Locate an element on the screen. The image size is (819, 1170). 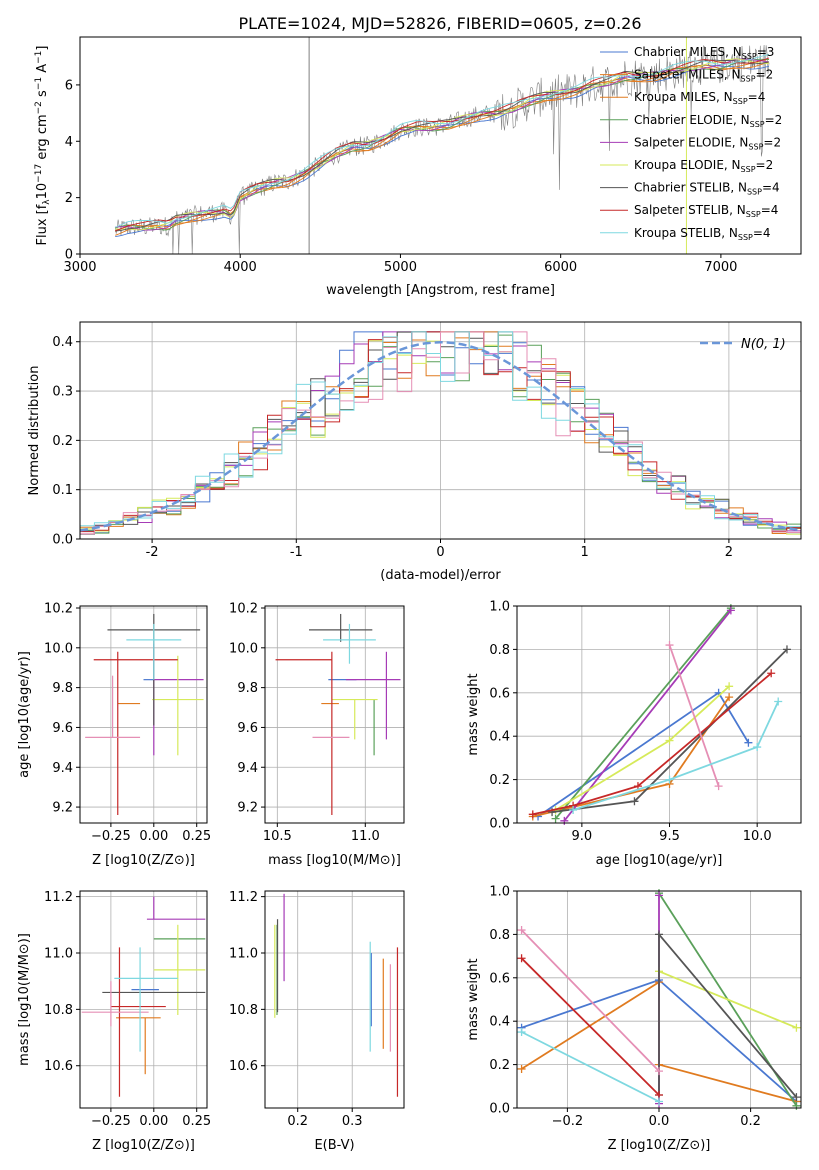
legend-value: =3 is located at coordinates (766, 52).